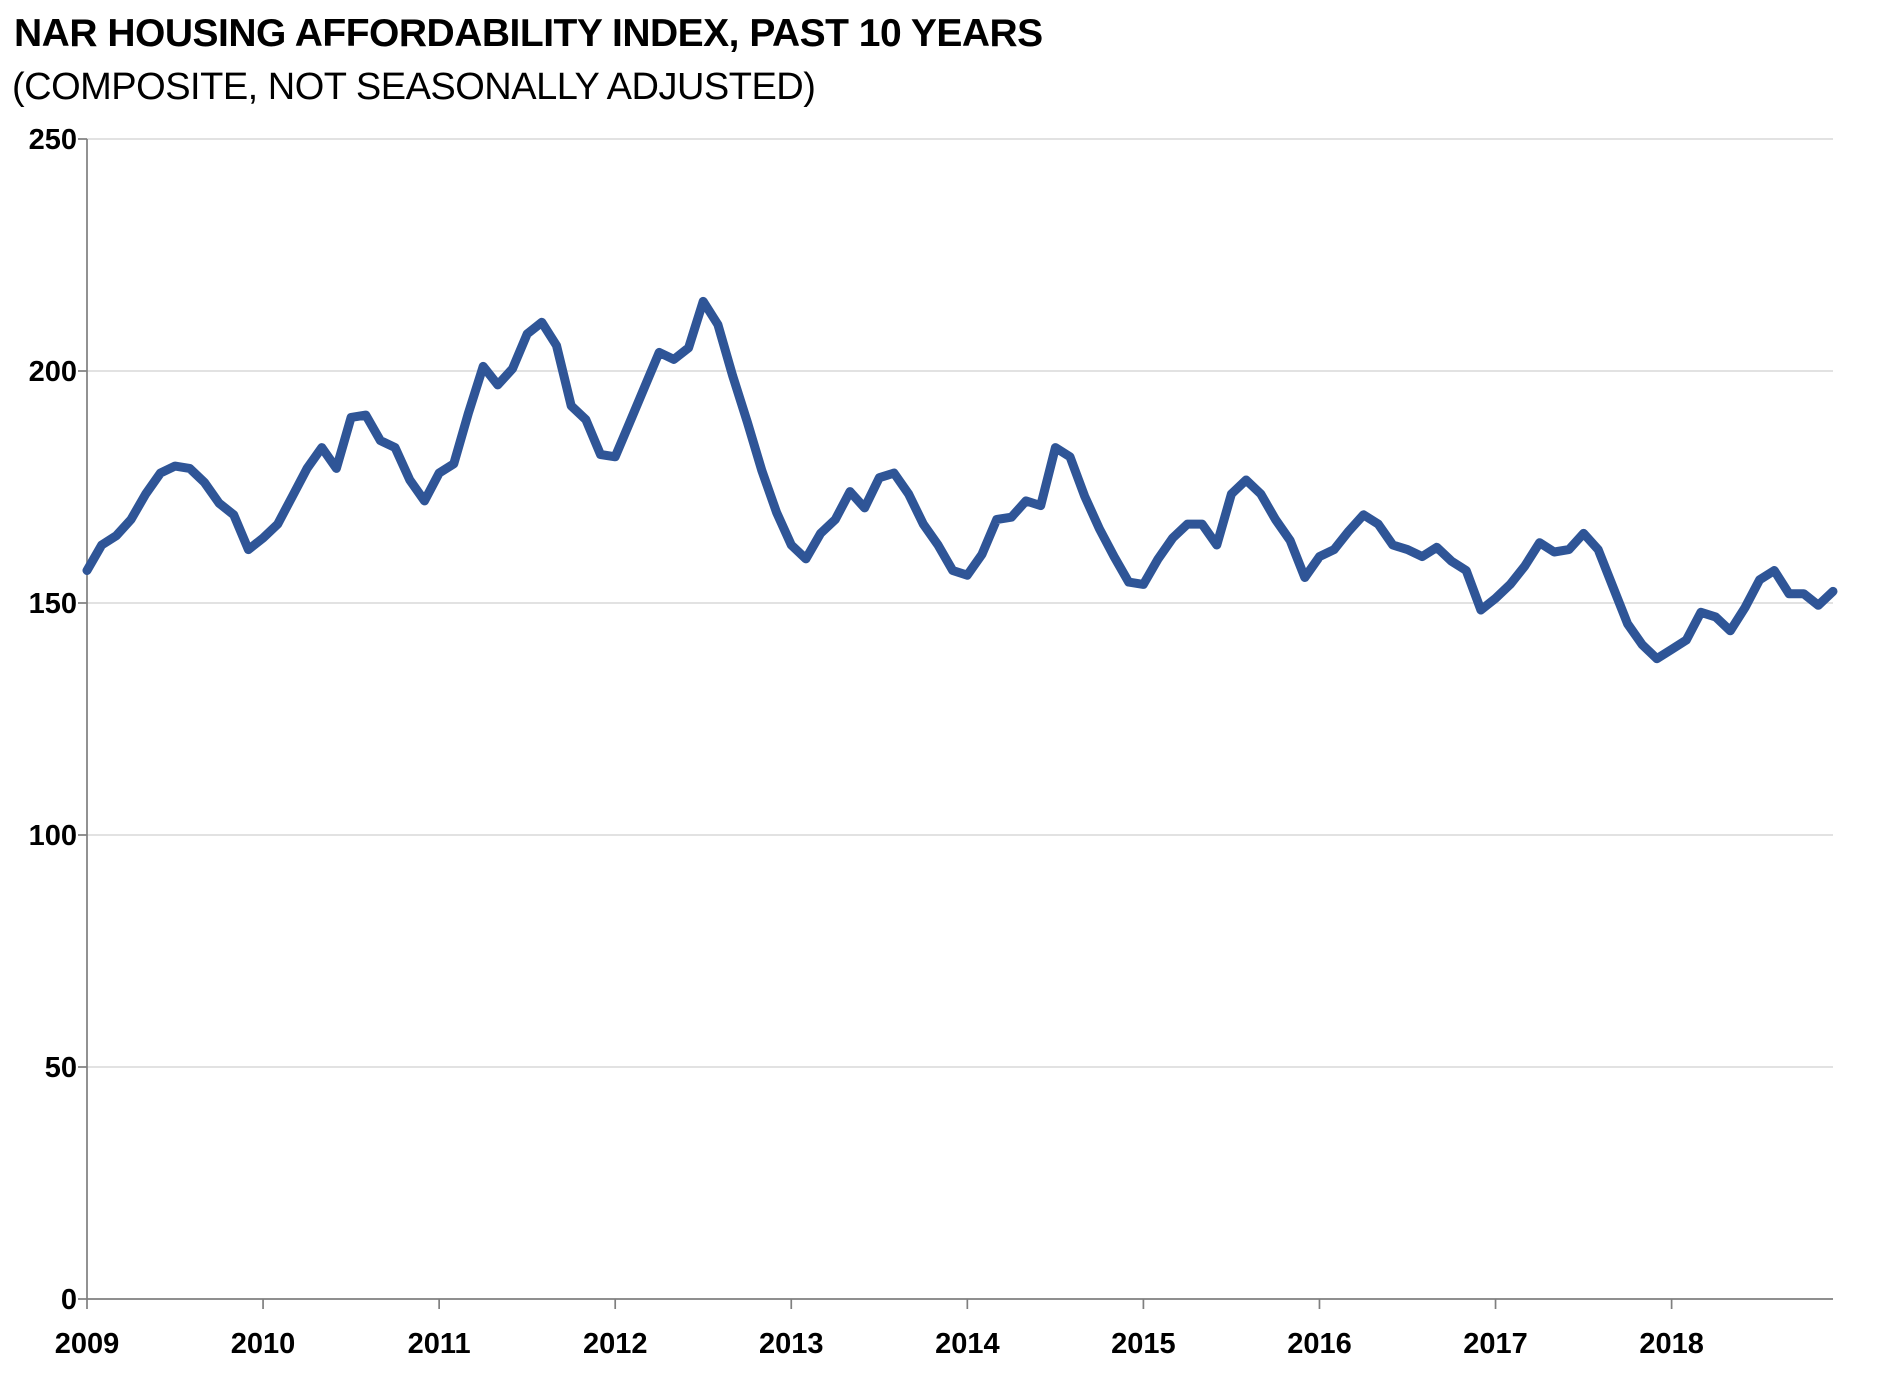 The height and width of the screenshot is (1400, 1885). What do you see at coordinates (439, 1344) in the screenshot?
I see `x-tick-label: 2011` at bounding box center [439, 1344].